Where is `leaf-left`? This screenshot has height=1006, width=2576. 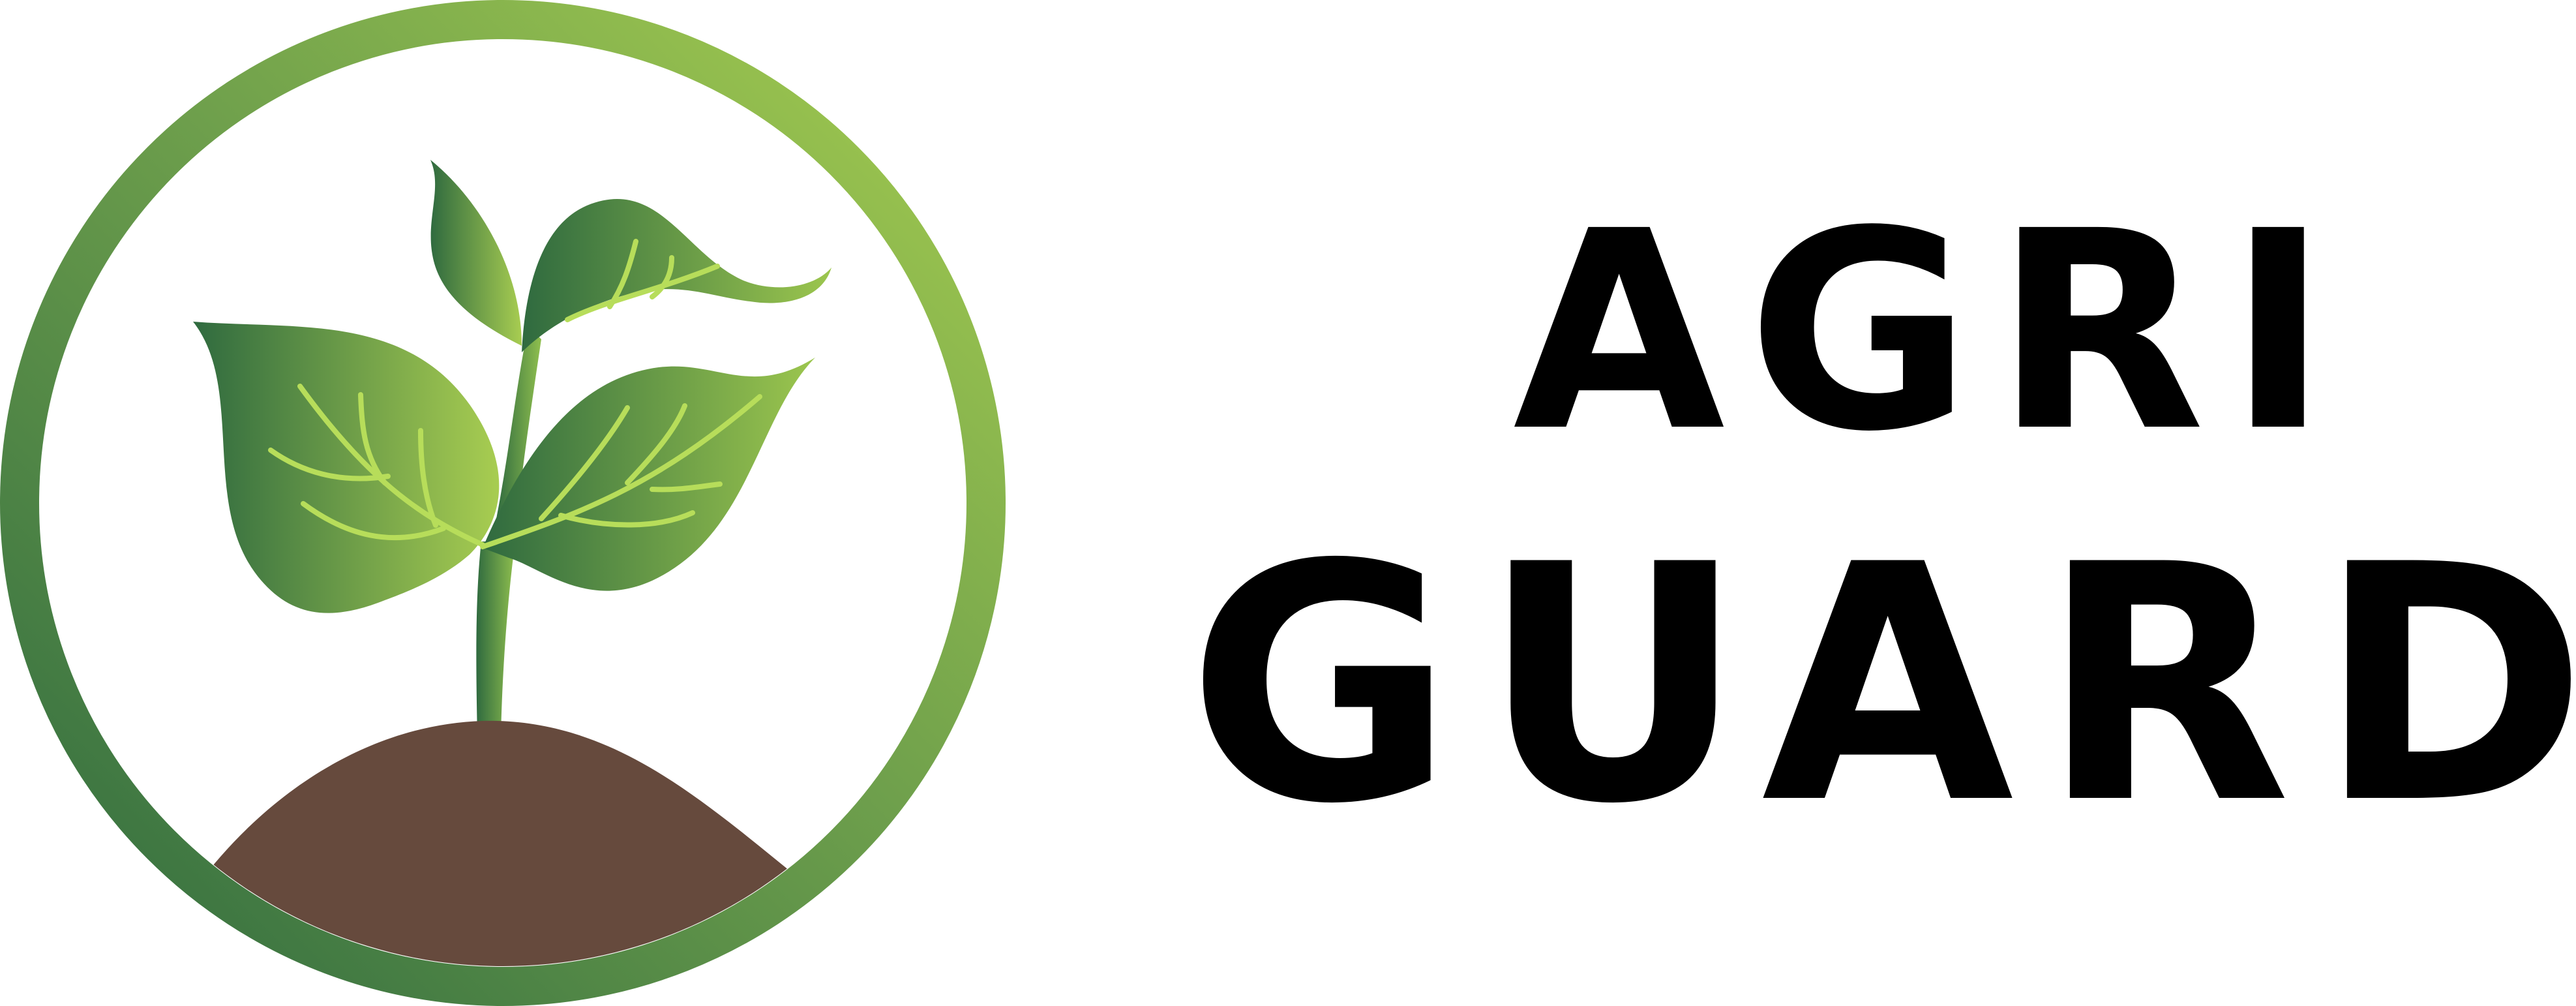
leaf-left is located at coordinates (346, 467).